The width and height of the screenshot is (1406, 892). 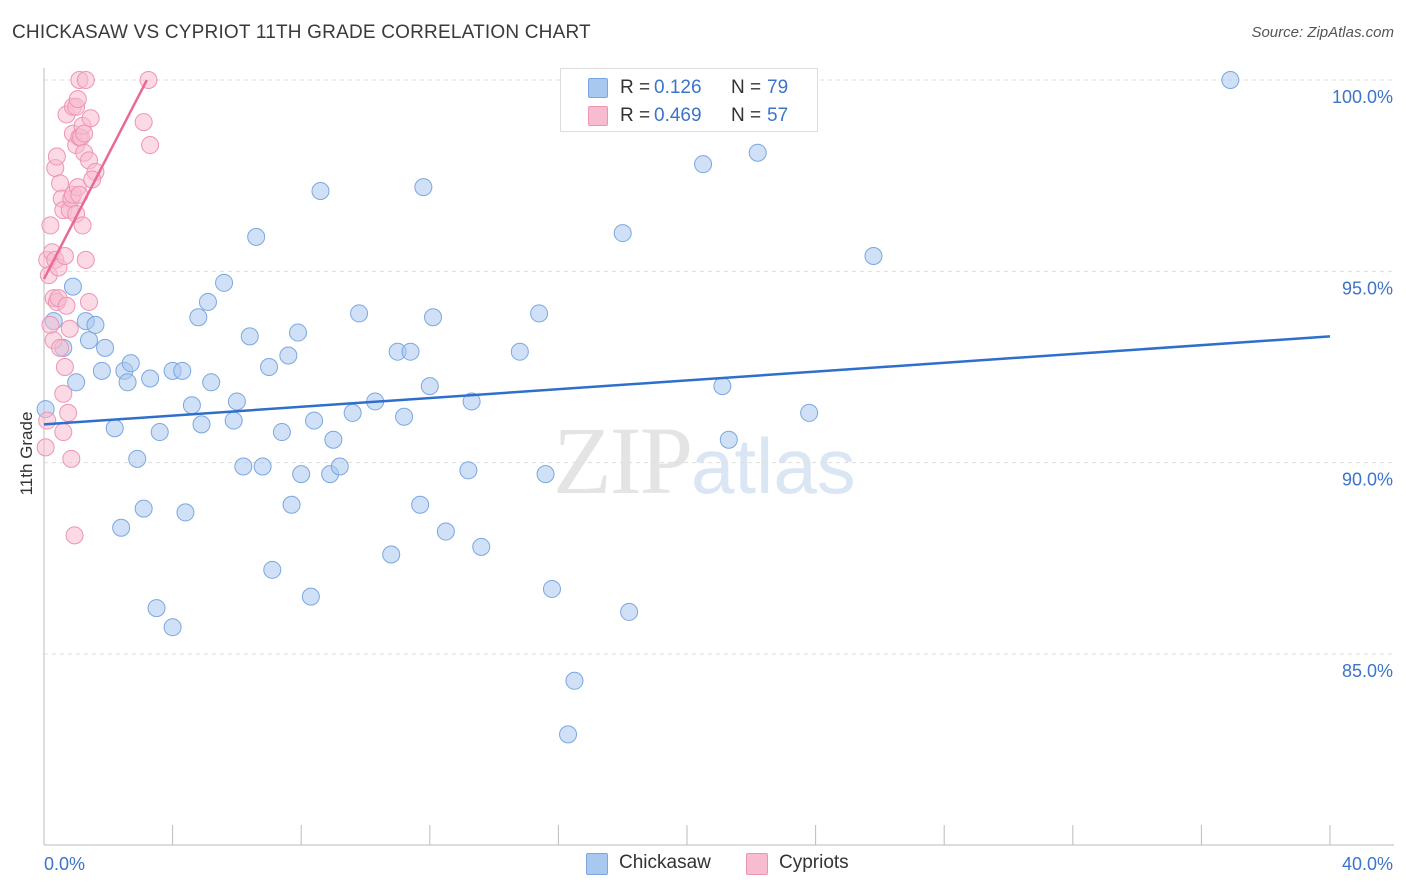 I want to click on y-tick-label: 100.0%, so click(x=1362, y=97).